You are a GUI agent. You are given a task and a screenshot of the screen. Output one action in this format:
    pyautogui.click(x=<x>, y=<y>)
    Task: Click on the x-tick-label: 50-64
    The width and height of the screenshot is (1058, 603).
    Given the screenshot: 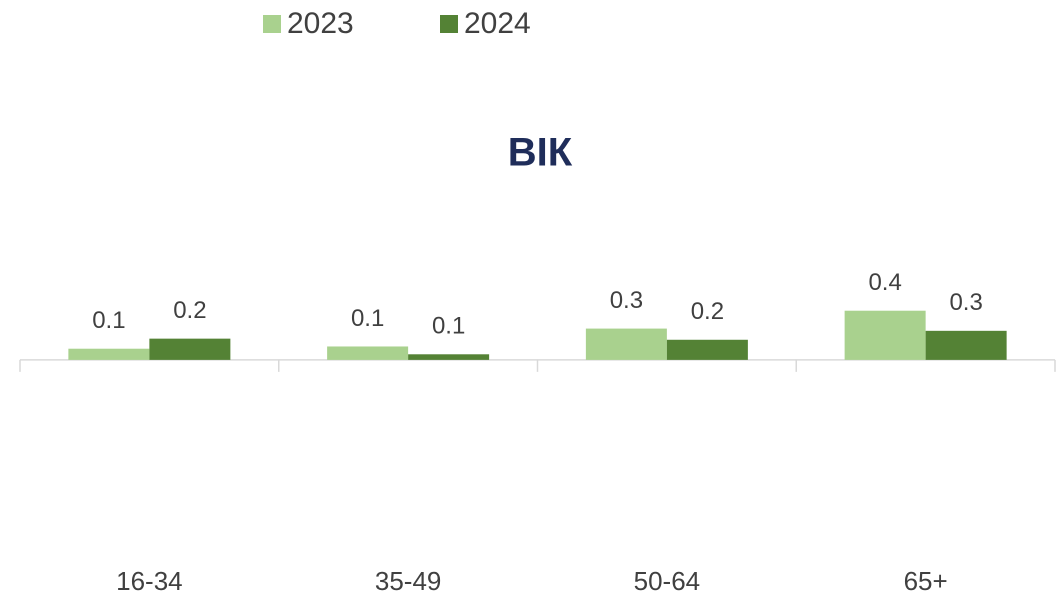 What is the action you would take?
    pyautogui.click(x=667, y=581)
    